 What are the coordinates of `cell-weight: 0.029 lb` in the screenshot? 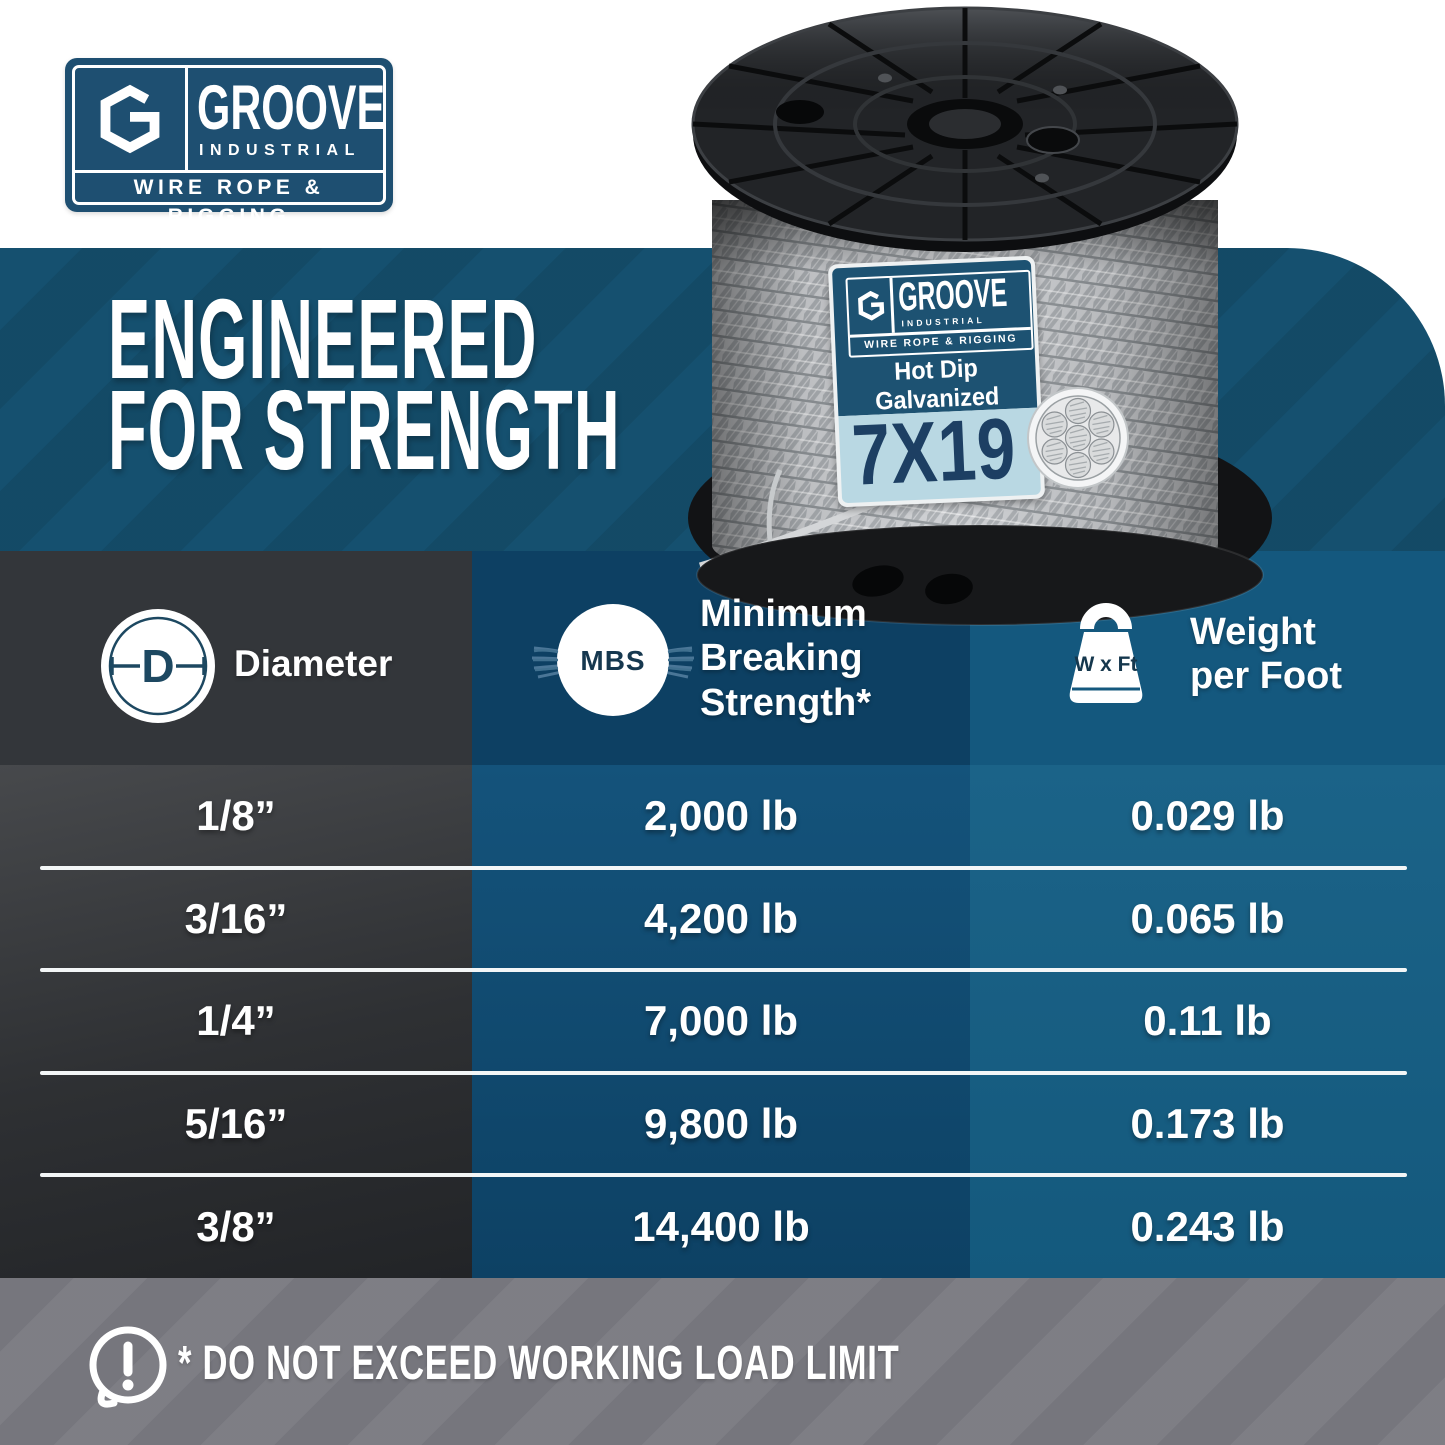 It's located at (1207, 815).